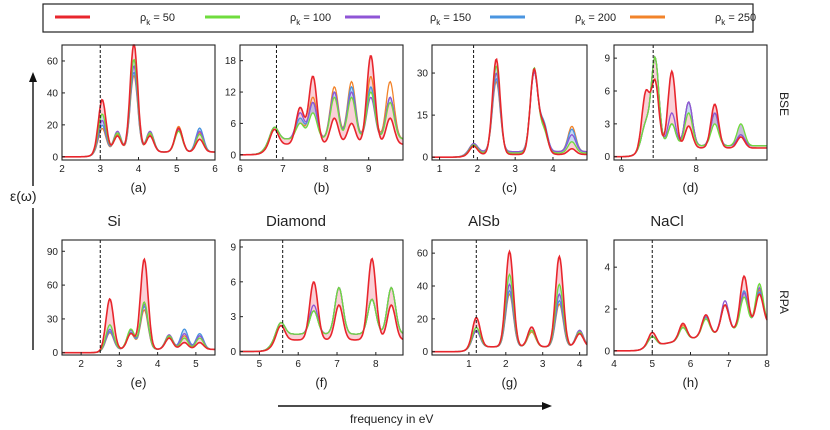 The width and height of the screenshot is (830, 430). What do you see at coordinates (337, 364) in the screenshot?
I see `x-tick-label: 7` at bounding box center [337, 364].